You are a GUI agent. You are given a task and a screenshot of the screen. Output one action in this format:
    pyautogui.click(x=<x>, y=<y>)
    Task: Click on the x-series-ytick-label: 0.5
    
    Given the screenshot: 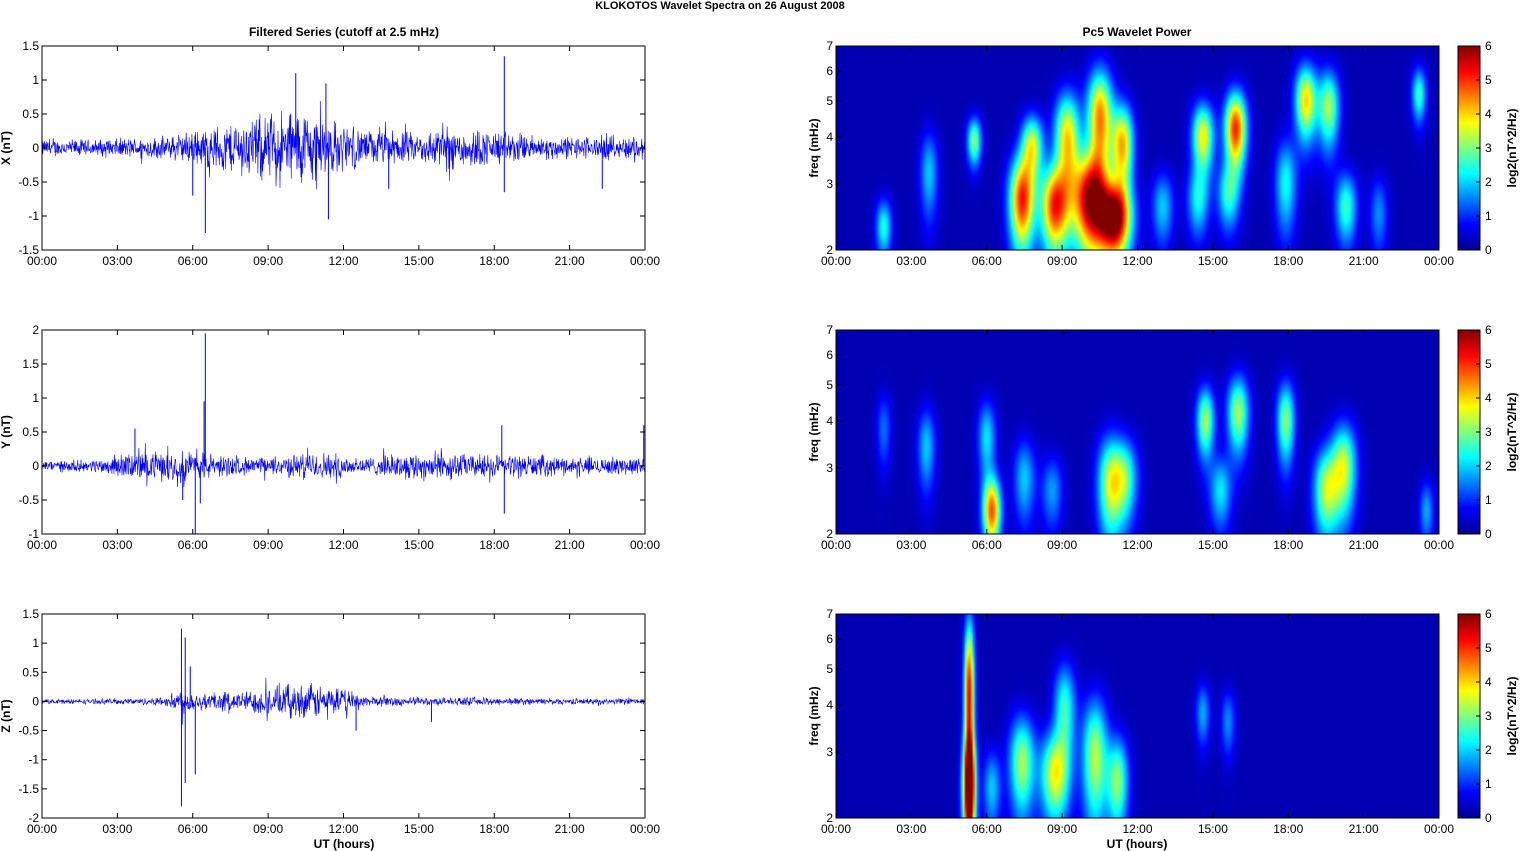 What is the action you would take?
    pyautogui.click(x=30, y=114)
    